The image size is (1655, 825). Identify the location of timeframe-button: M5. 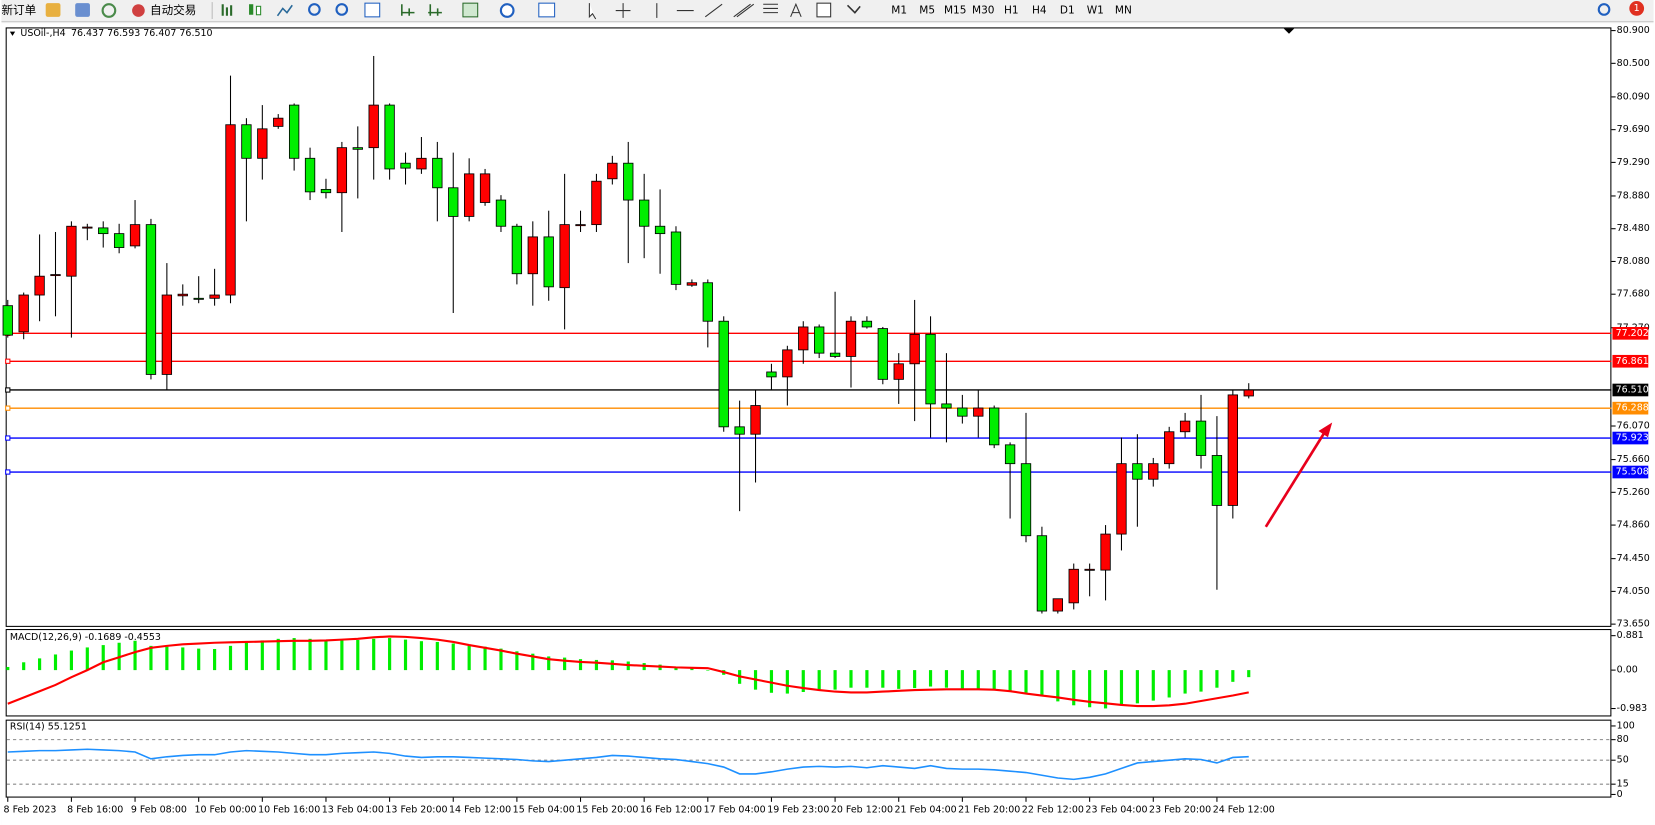
(927, 11).